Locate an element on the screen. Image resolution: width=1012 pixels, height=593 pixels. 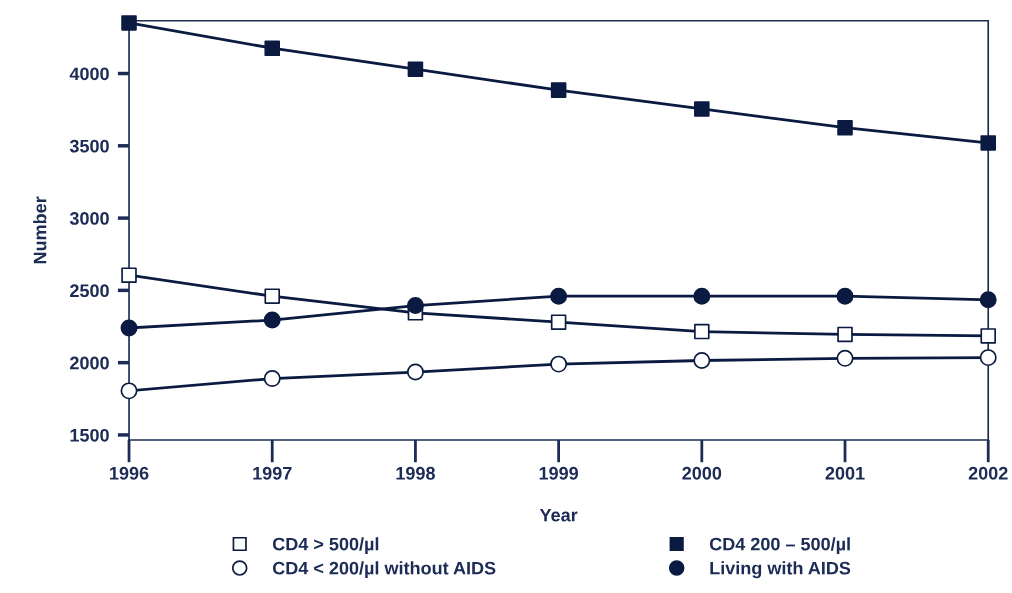
x-axis-title: Year is located at coordinates (558, 515).